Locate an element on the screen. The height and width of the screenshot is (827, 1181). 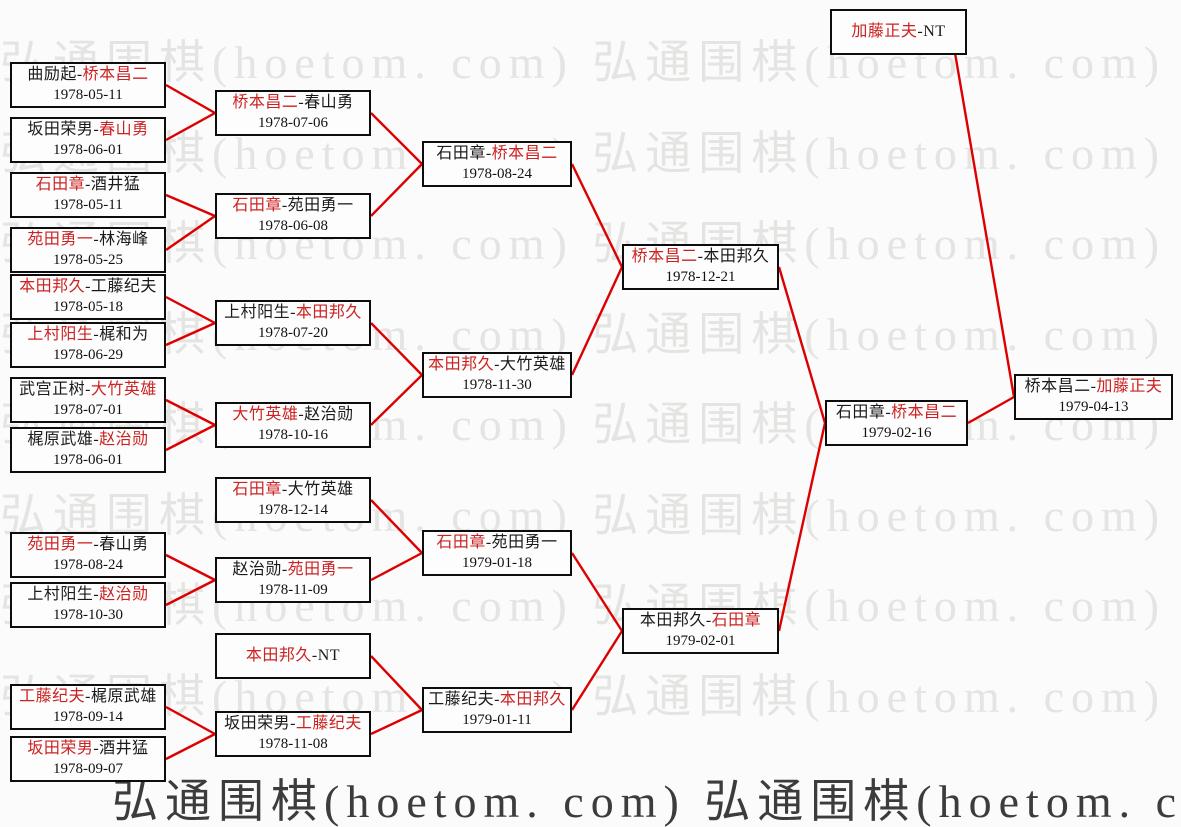
player-1: 桥本昌二 is located at coordinates (265, 102).